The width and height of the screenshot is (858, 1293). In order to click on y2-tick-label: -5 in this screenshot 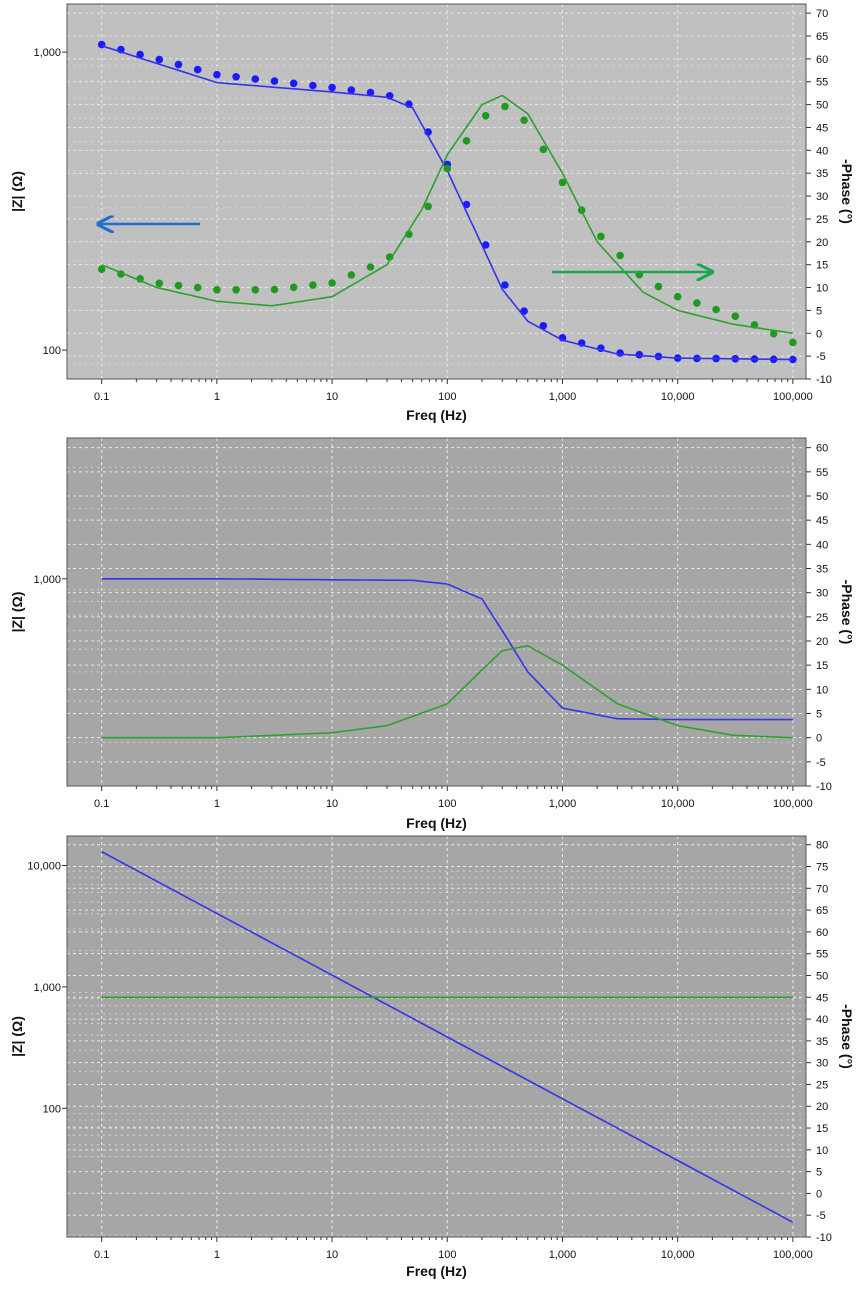, I will do `click(821, 357)`.